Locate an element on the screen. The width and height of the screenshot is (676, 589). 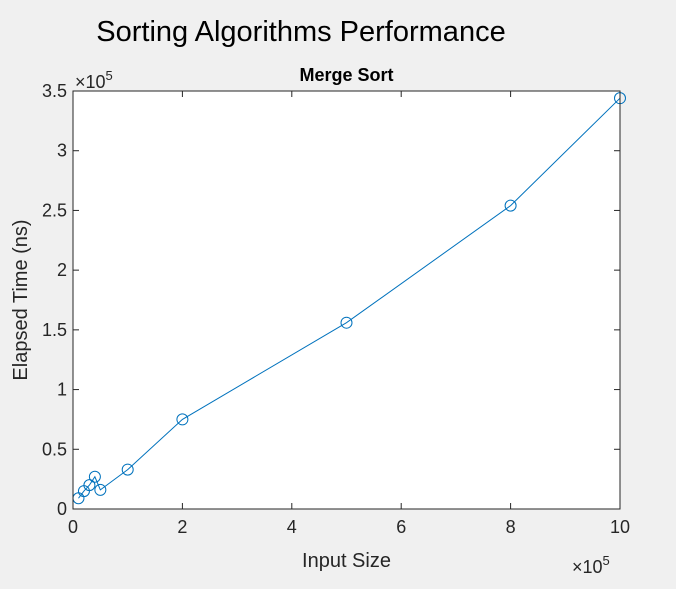
y-tick-label: 0.5 is located at coordinates (54, 449).